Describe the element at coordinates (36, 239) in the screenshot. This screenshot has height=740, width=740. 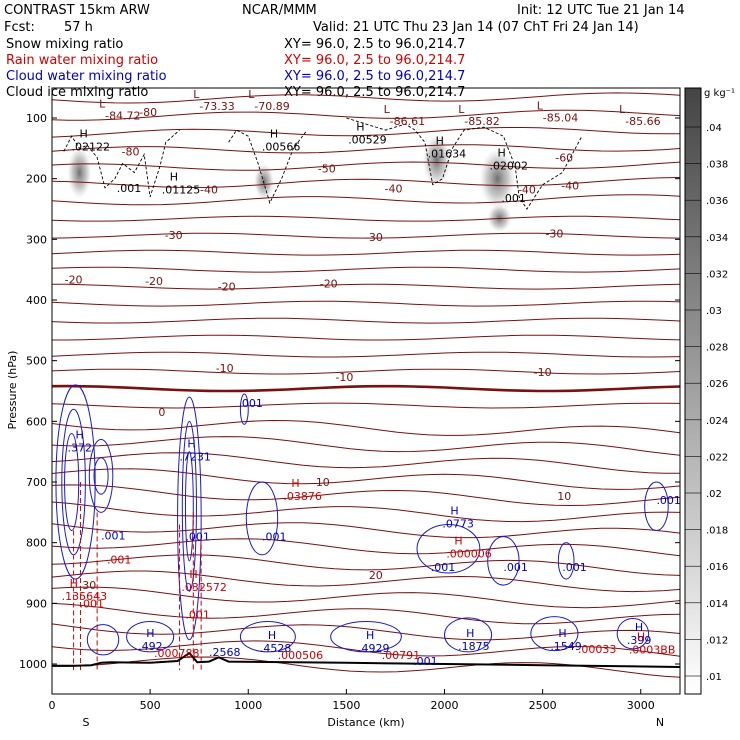
I see `y-tick-label: 300` at that location.